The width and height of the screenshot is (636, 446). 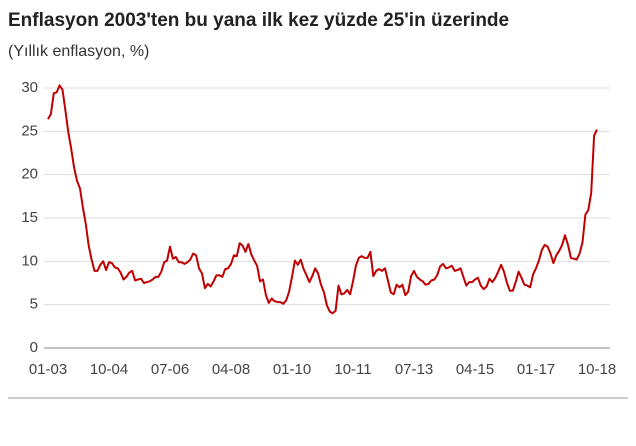 What do you see at coordinates (292, 369) in the screenshot?
I see `x-tick-label: 01-10` at bounding box center [292, 369].